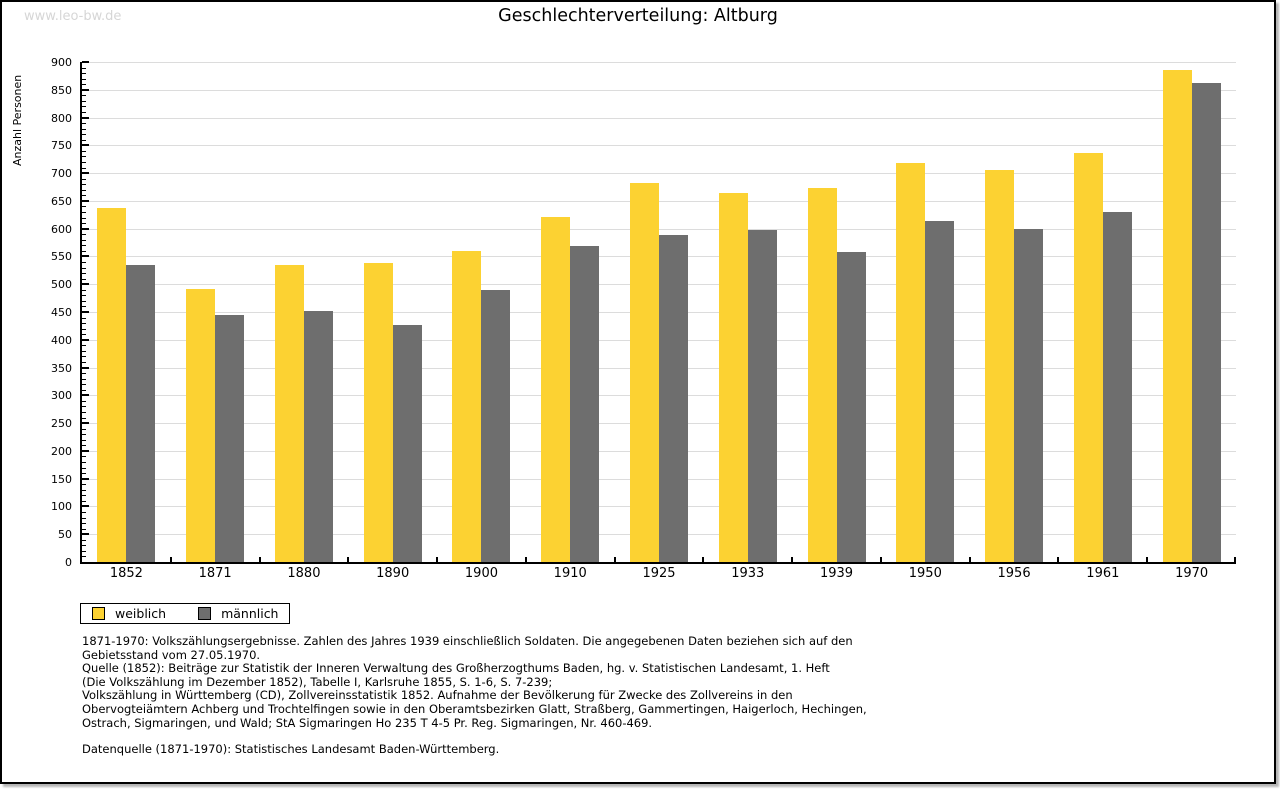  What do you see at coordinates (733, 377) in the screenshot?
I see `bar-weiblich-1933` at bounding box center [733, 377].